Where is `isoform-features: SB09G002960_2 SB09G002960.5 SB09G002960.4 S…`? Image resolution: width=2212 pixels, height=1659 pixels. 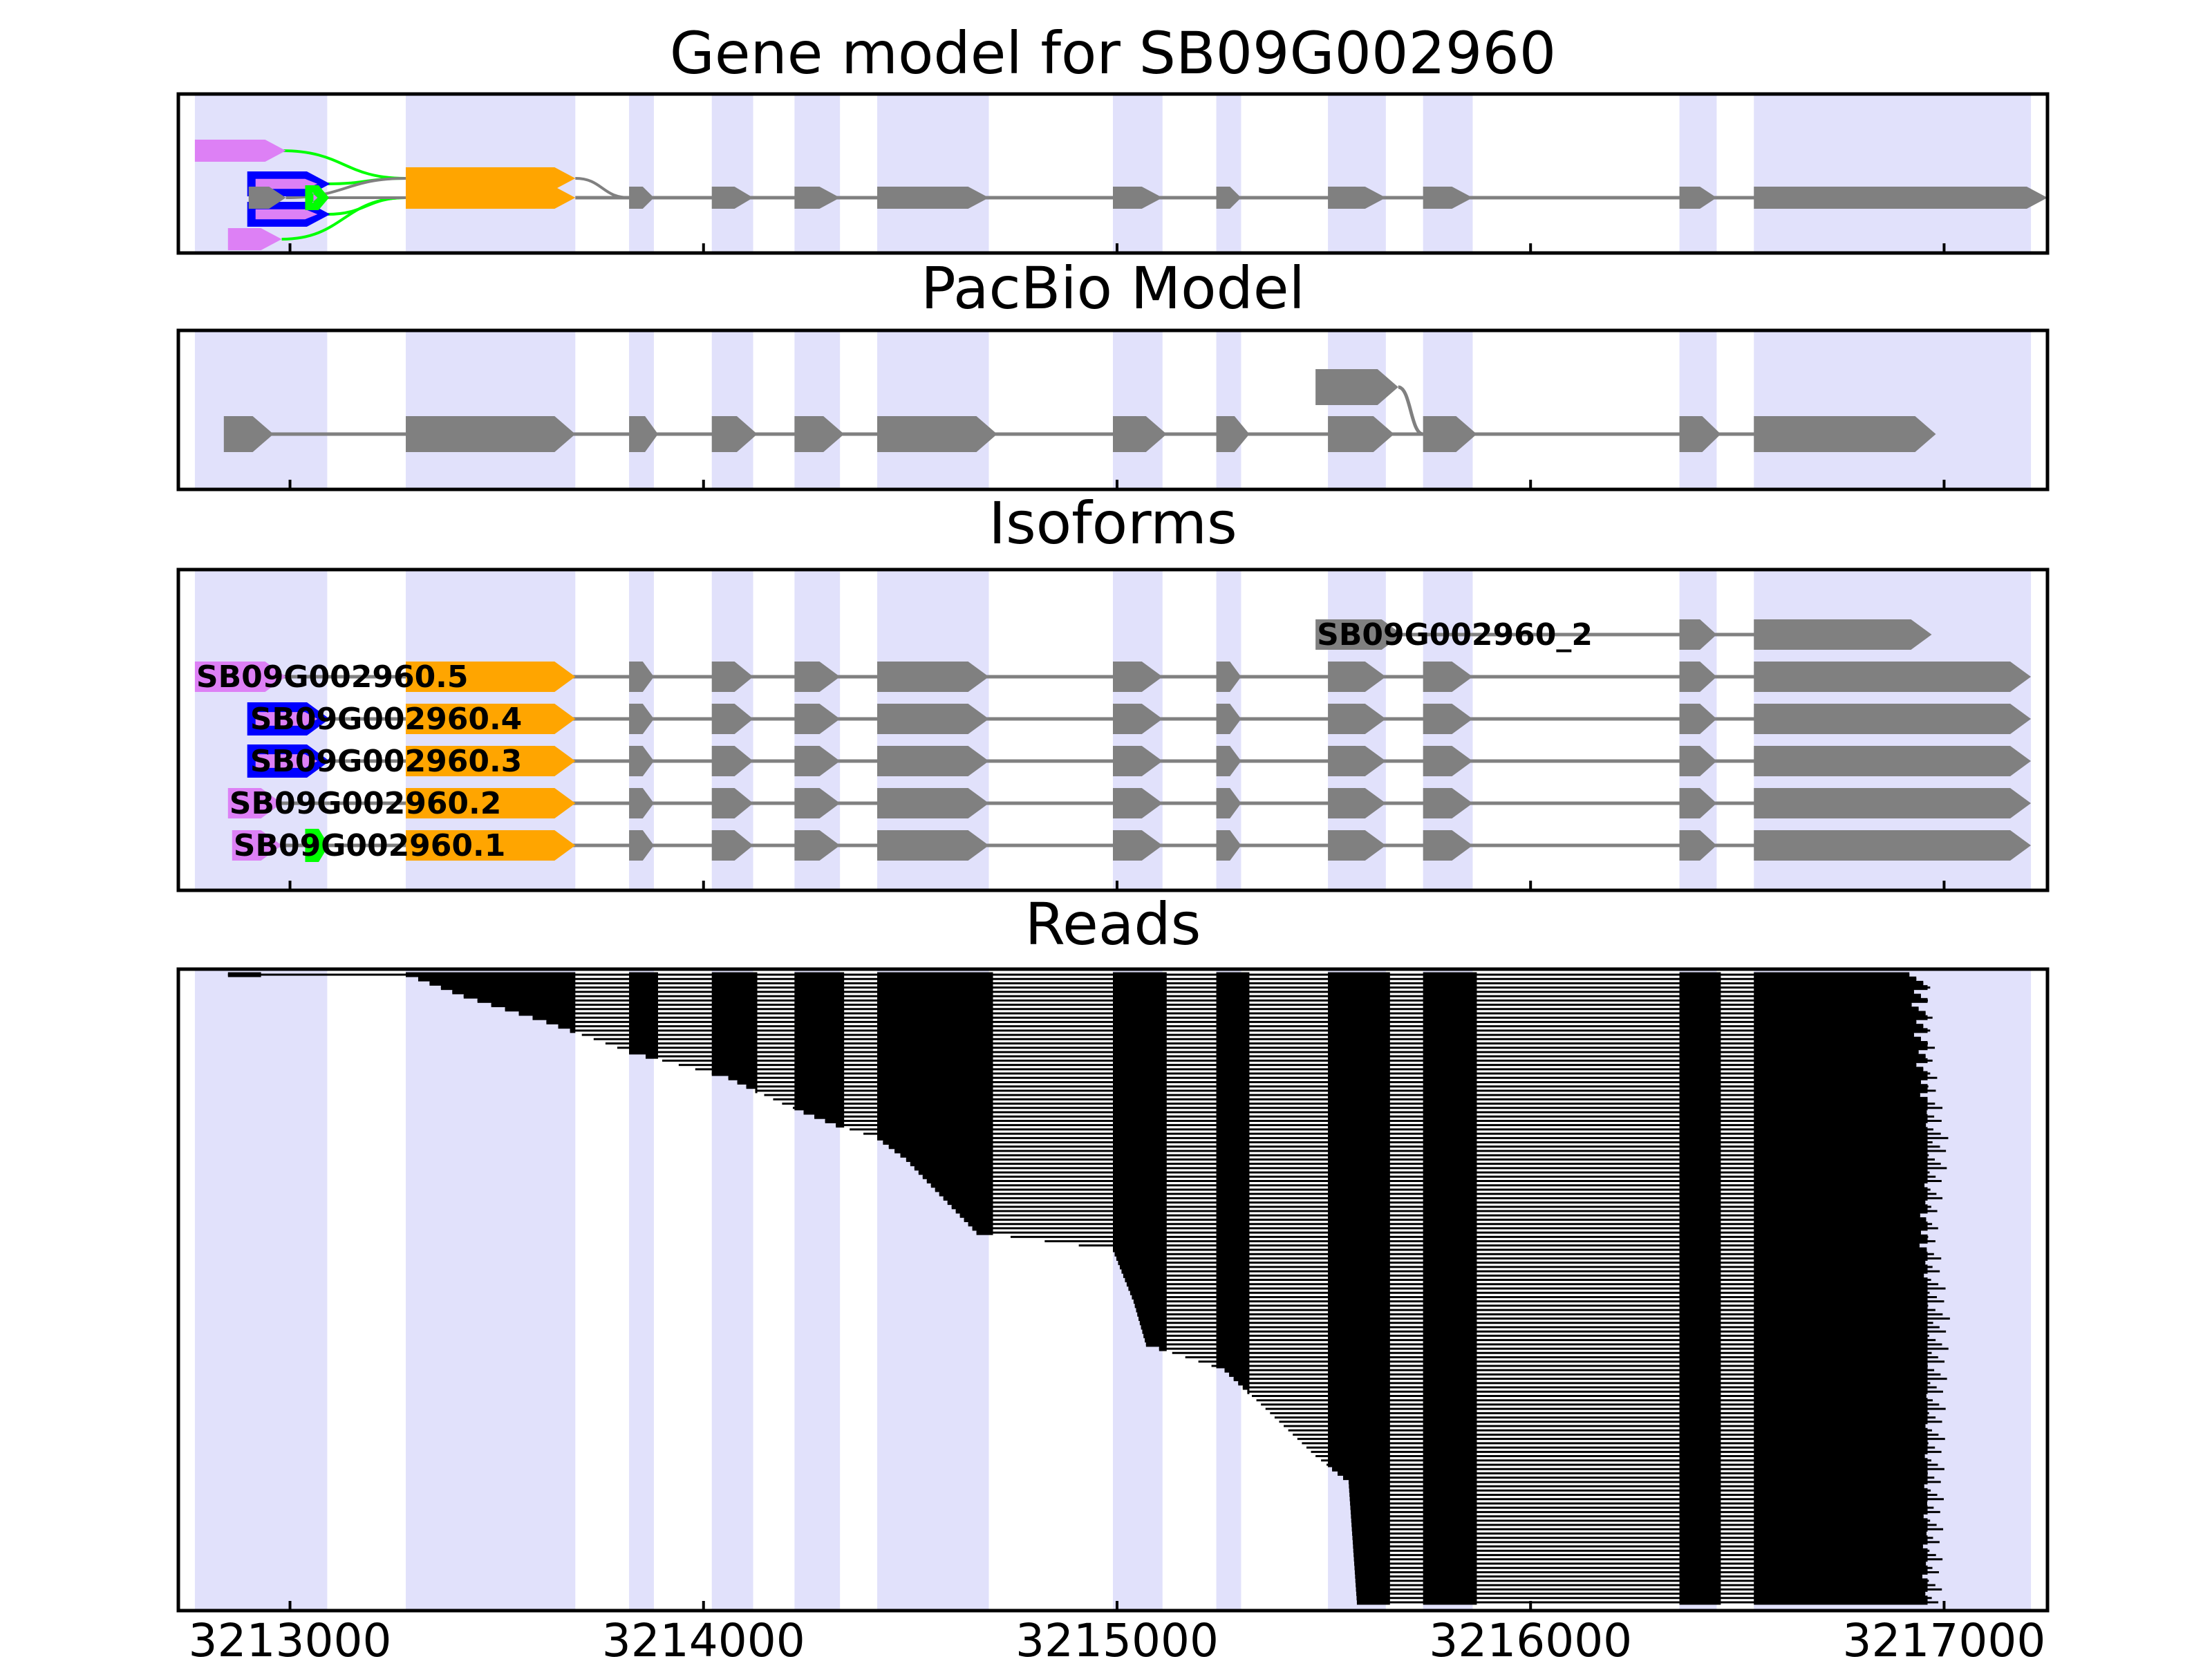
isoform-features: SB09G002960_2 SB09G002960.5 SB09G002960.4 S… is located at coordinates (1113, 740).